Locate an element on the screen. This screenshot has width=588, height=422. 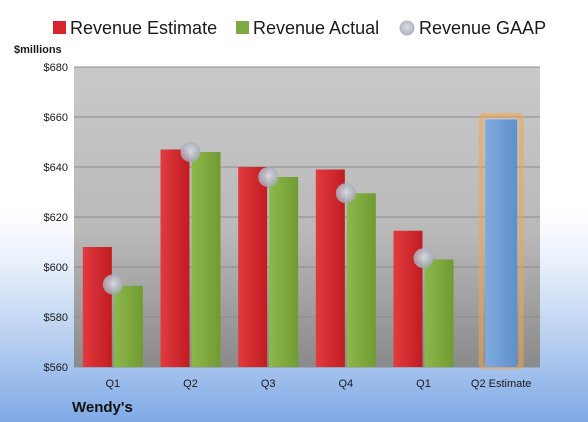
x-axis-ticks: Q1 Q2 Q3 Q4 Q1 Q2 Estimate is located at coordinates (318, 384).